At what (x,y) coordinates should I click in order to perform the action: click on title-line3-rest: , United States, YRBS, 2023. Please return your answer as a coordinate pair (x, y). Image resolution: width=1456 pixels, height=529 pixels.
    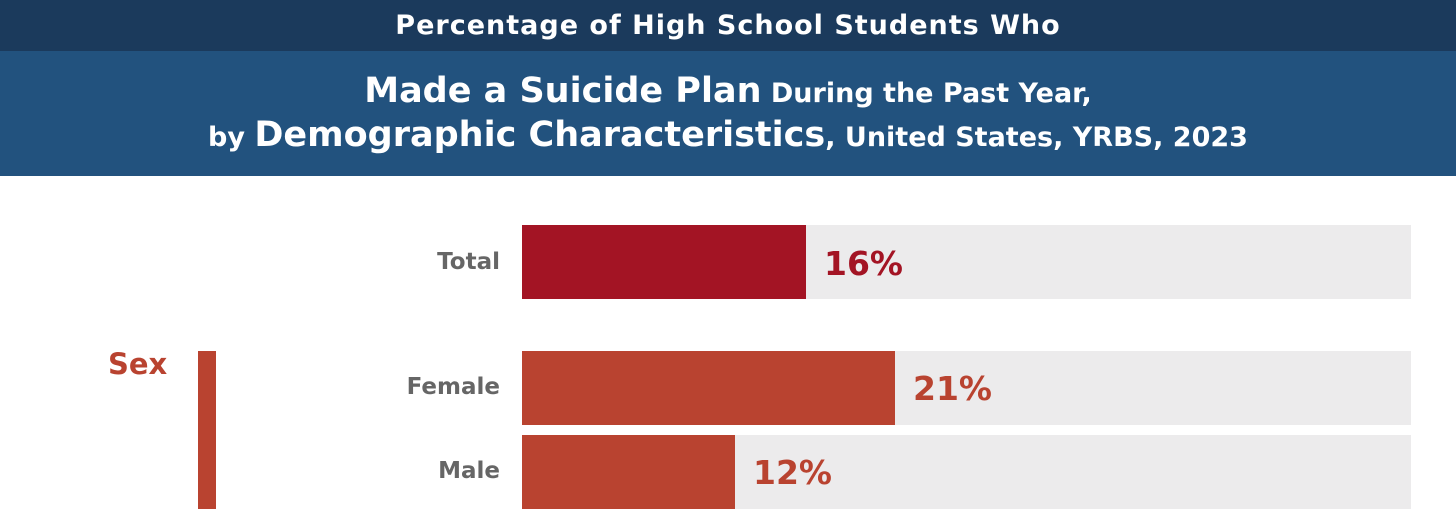
    Looking at the image, I should click on (1036, 137).